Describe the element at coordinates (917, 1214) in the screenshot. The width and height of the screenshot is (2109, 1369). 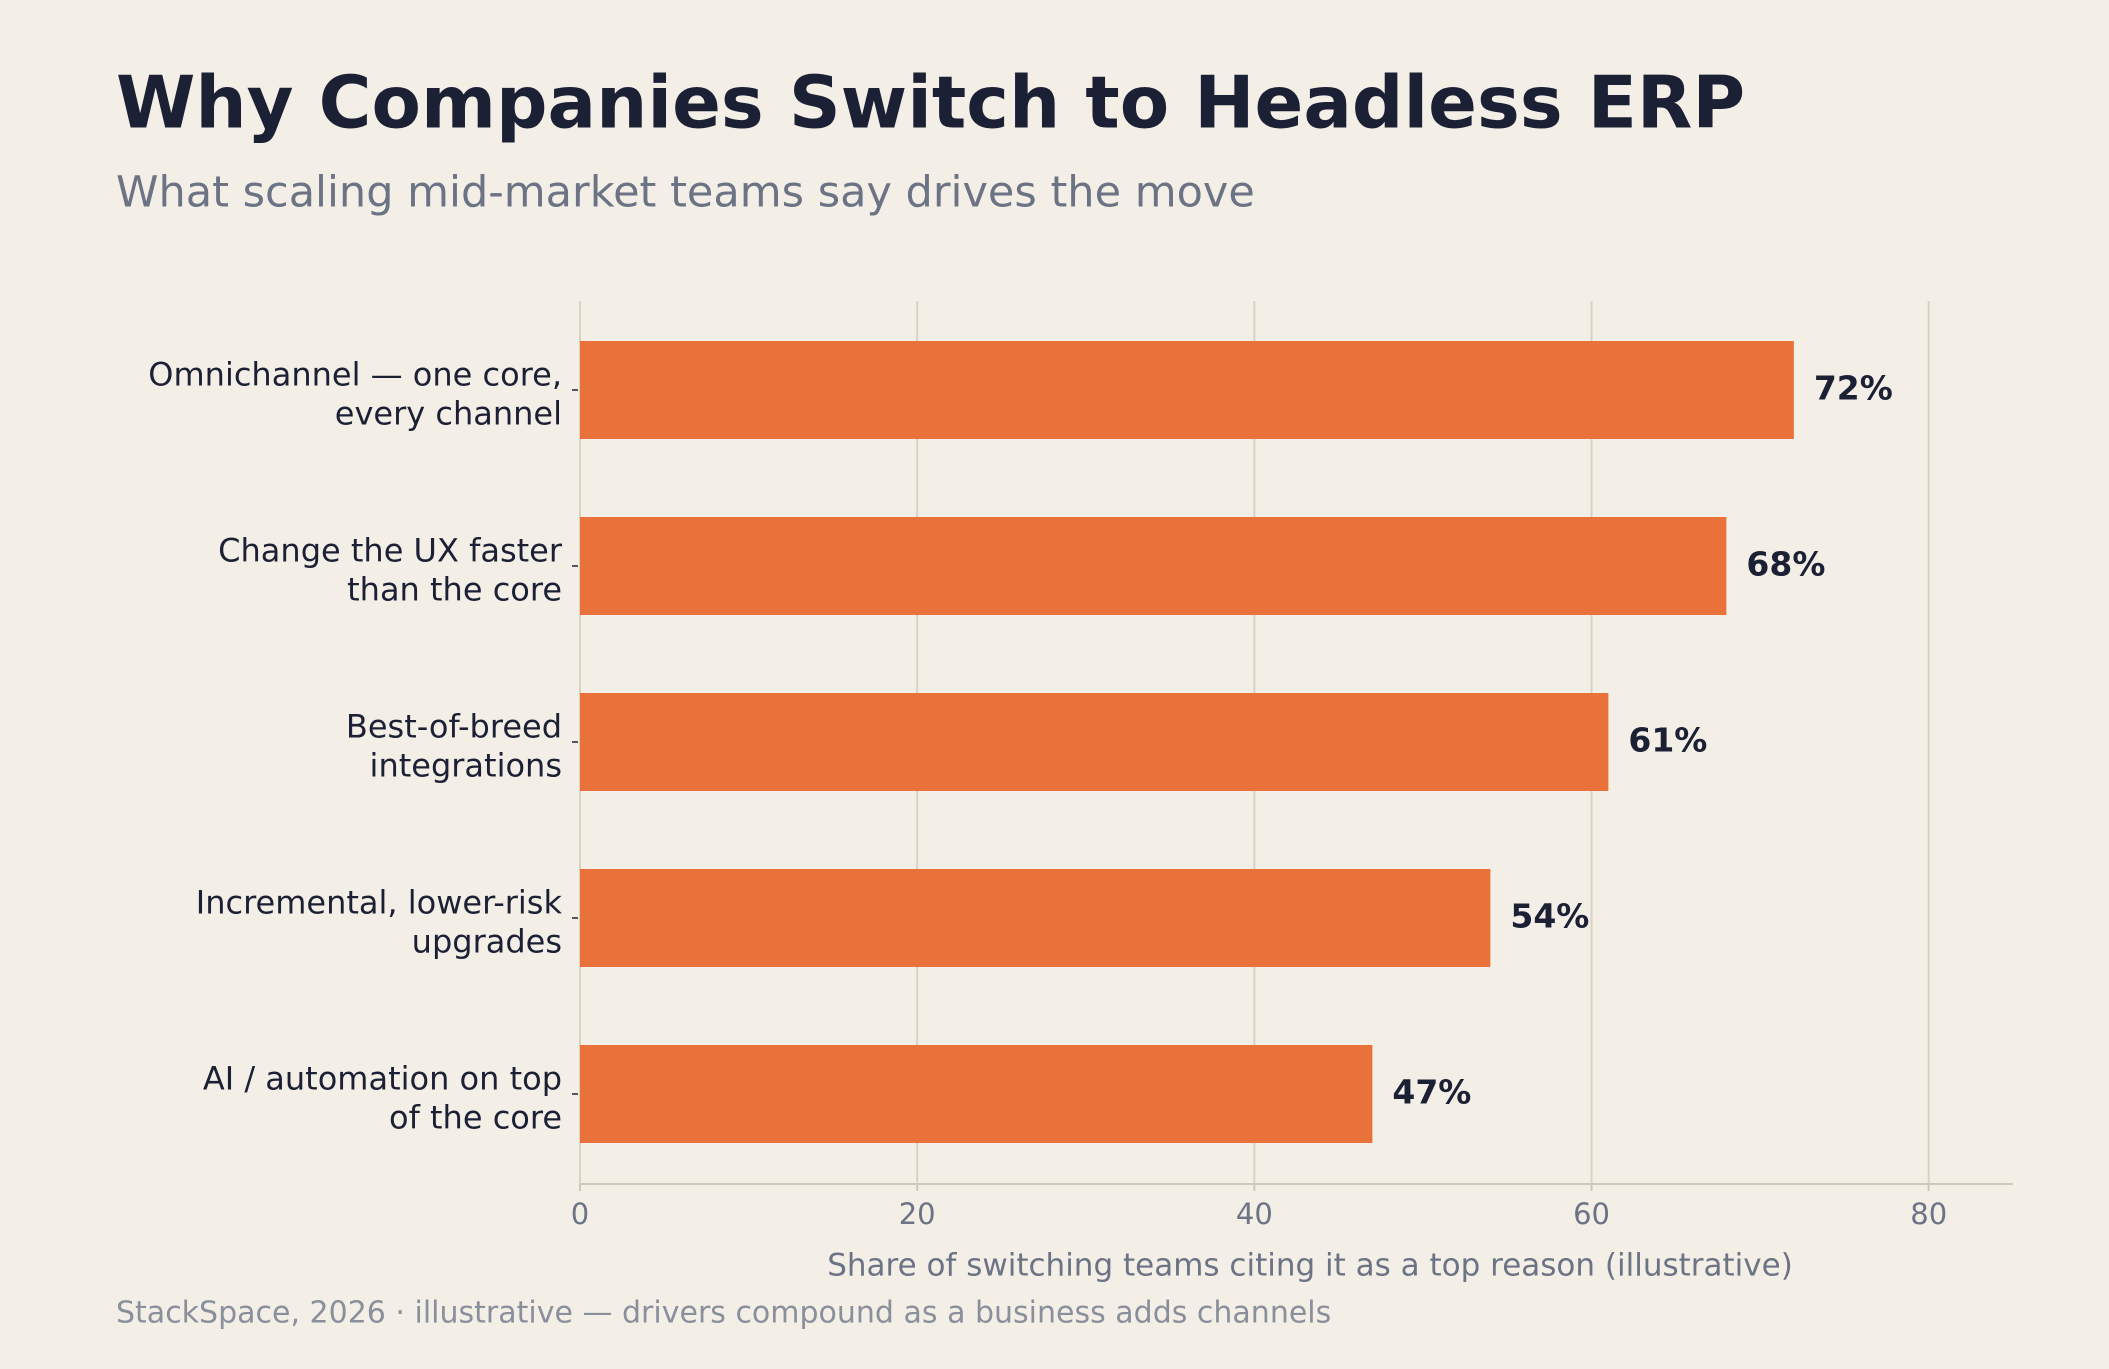
I see `x-tick-label: 20` at that location.